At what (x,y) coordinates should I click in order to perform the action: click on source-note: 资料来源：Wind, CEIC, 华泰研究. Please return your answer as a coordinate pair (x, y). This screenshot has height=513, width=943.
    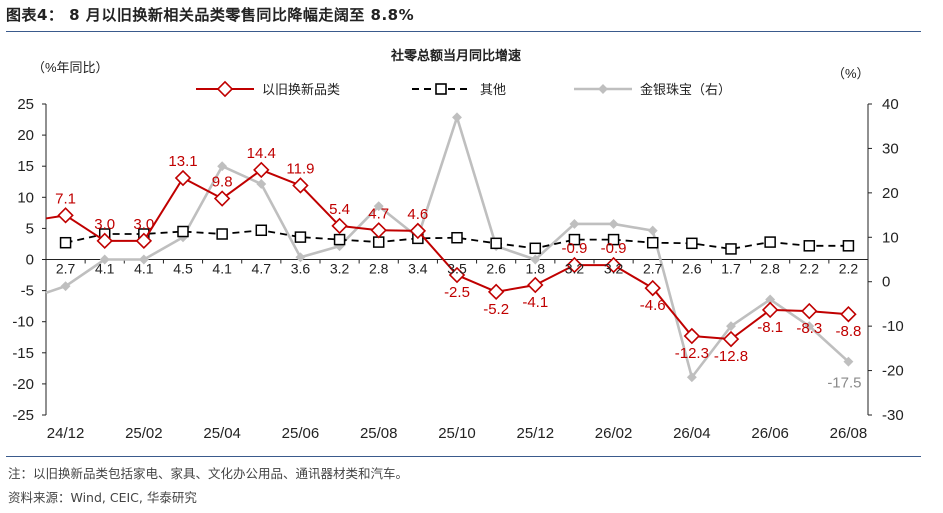
    Looking at the image, I should click on (102, 497).